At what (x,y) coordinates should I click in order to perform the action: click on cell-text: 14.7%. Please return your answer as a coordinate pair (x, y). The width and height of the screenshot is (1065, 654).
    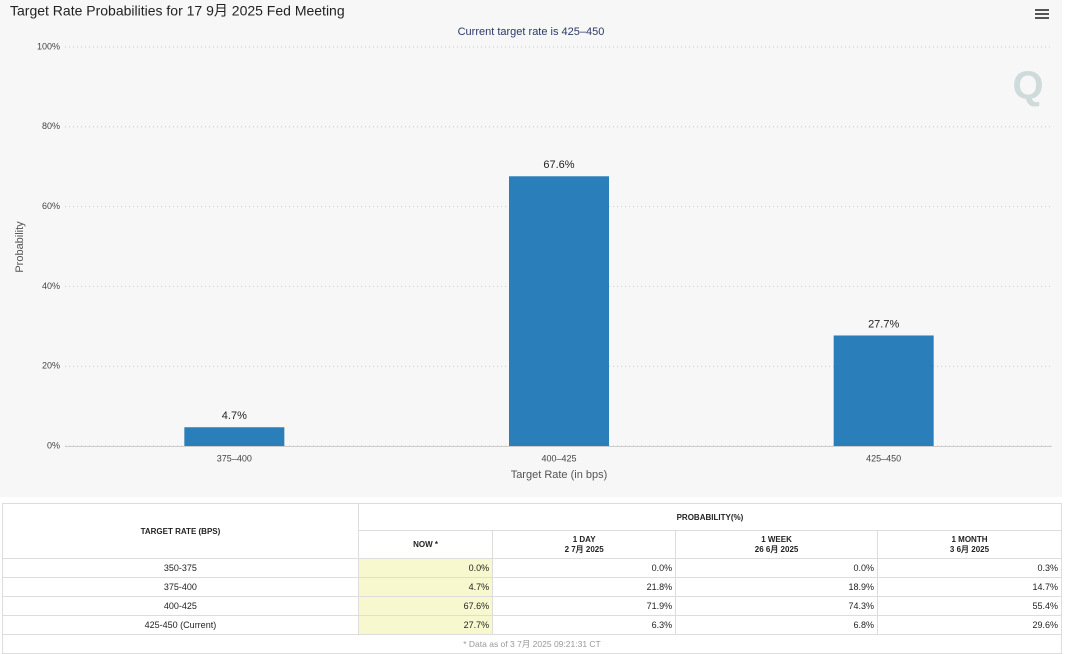
    Looking at the image, I should click on (1045, 587).